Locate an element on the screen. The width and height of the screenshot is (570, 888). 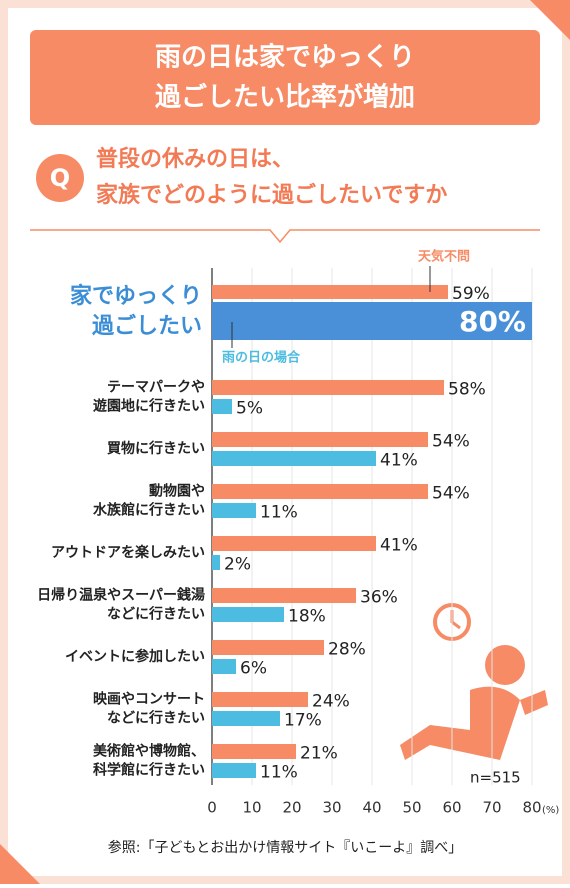
category-label: 遊園地に行きたい is located at coordinates (149, 406).